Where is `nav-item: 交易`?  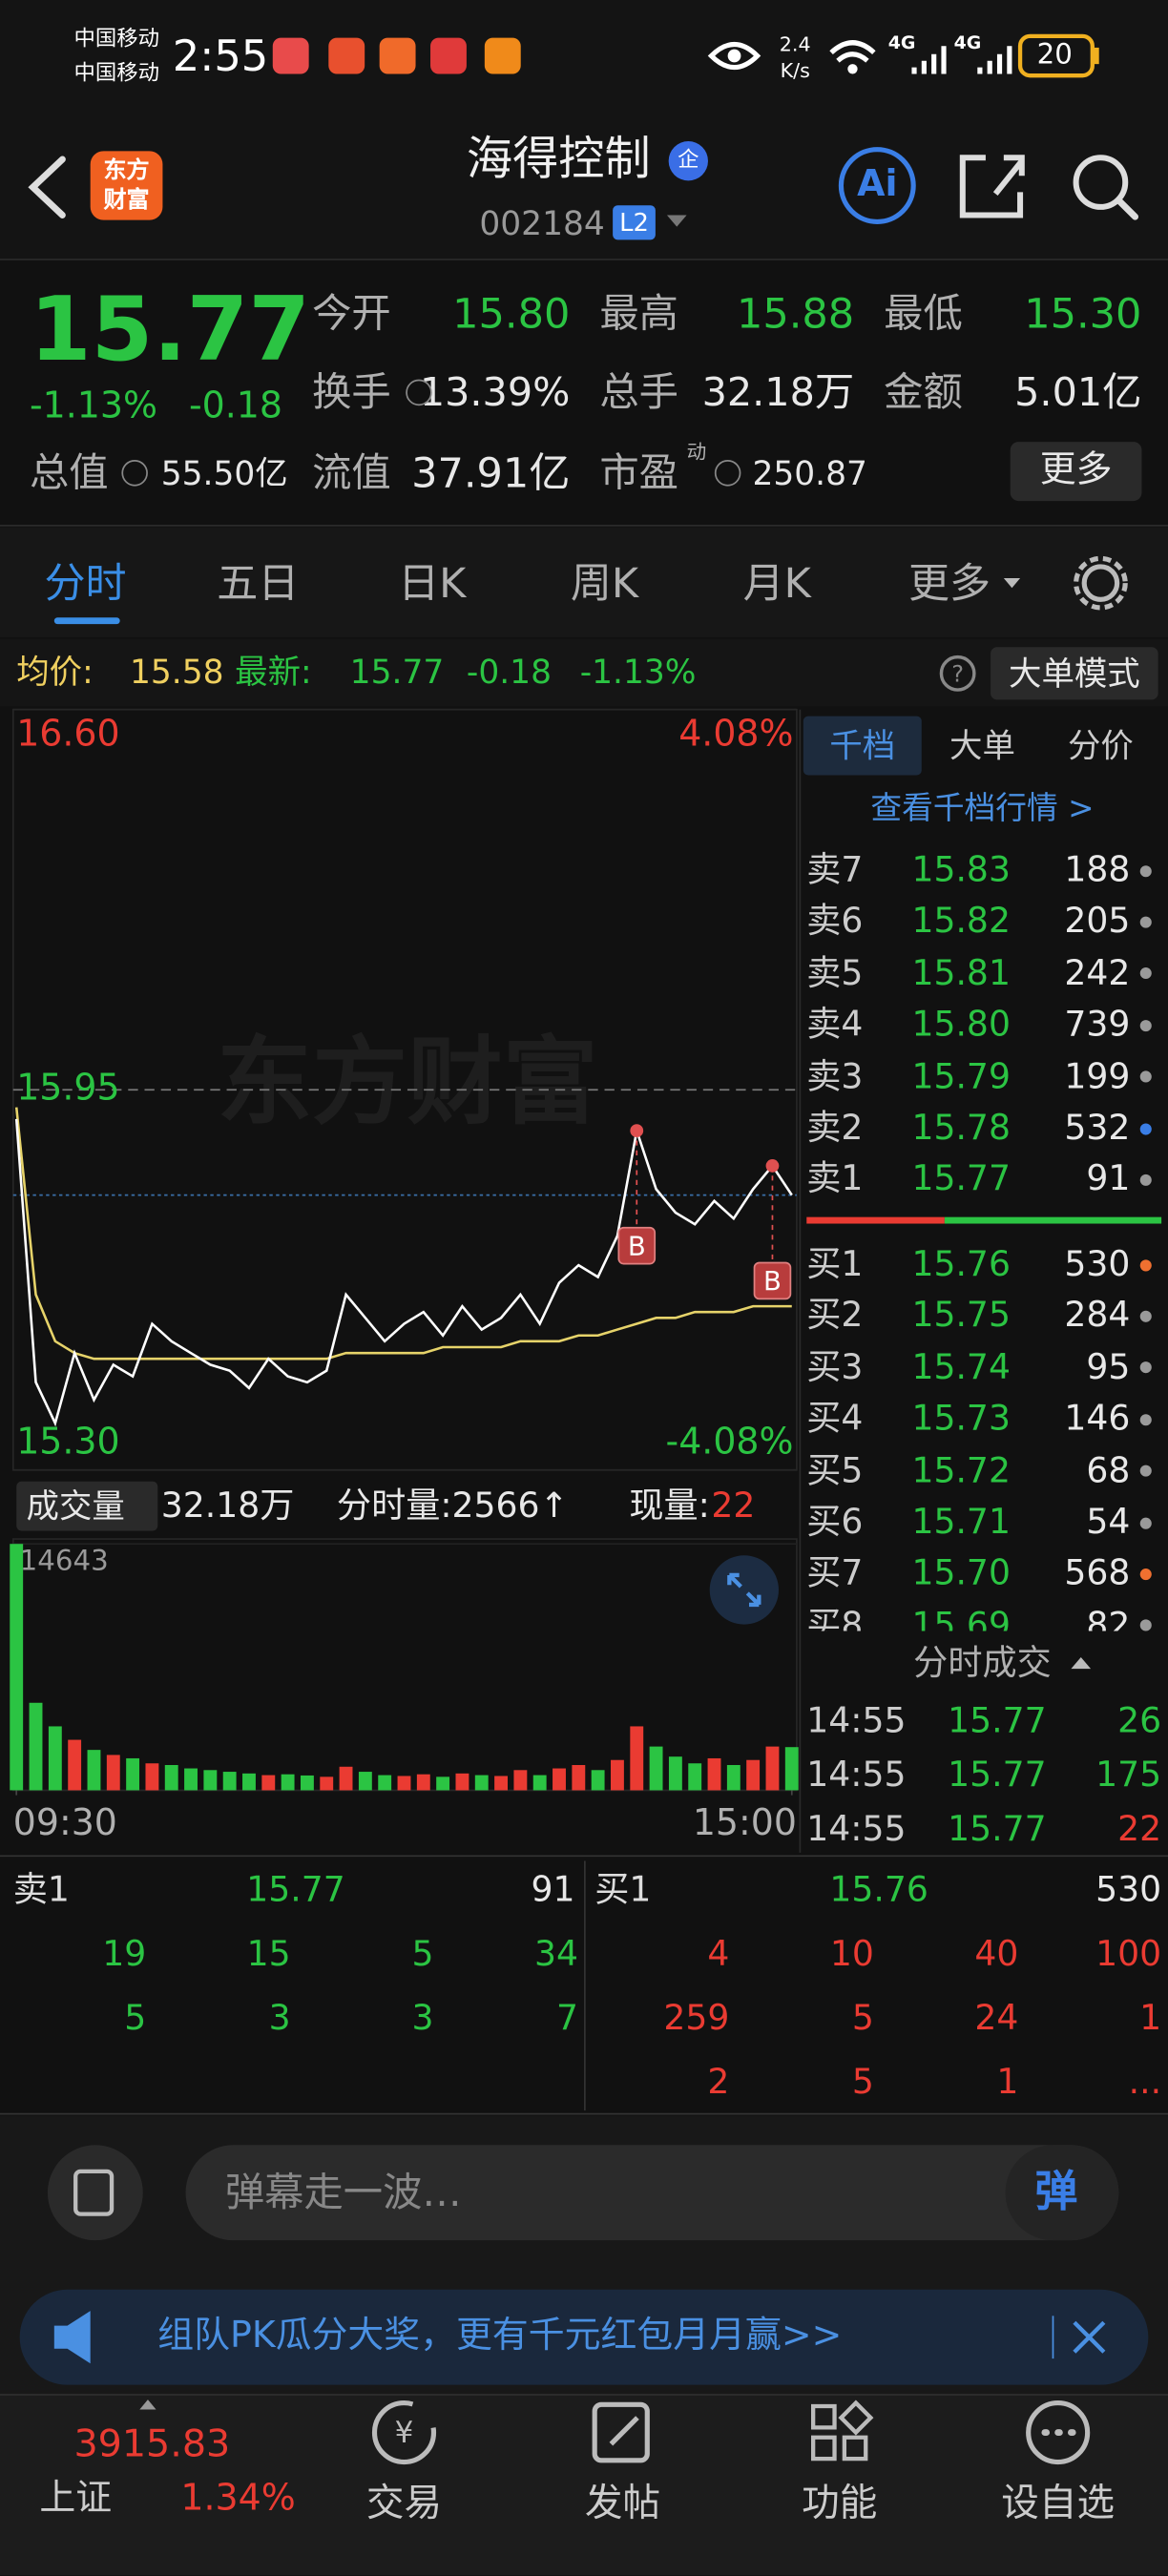
nav-item: 交易 is located at coordinates (404, 2504).